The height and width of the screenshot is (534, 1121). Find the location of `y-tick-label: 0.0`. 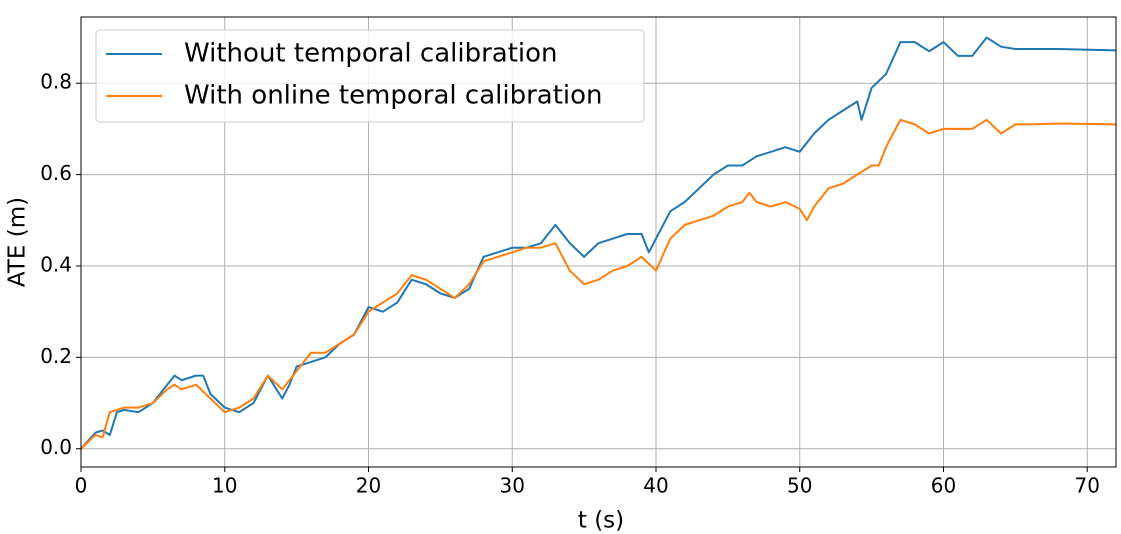

y-tick-label: 0.0 is located at coordinates (56, 447).